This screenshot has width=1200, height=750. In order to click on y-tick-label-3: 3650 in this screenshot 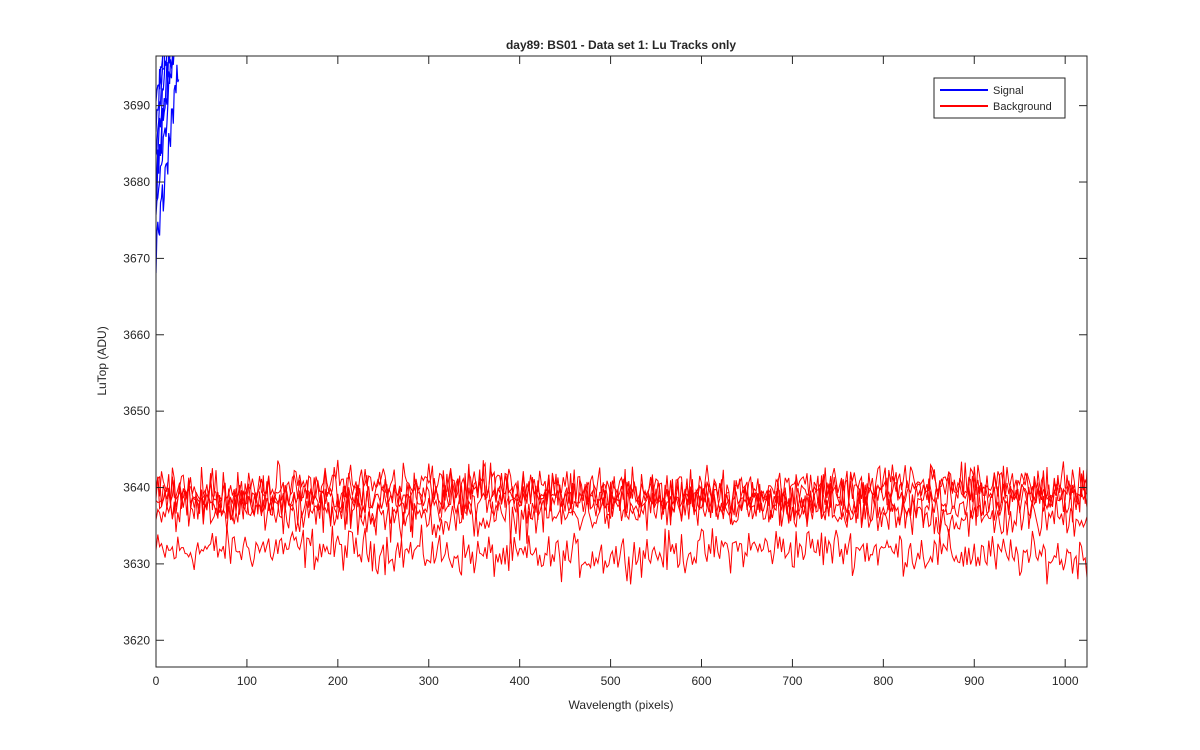, I will do `click(136, 411)`.